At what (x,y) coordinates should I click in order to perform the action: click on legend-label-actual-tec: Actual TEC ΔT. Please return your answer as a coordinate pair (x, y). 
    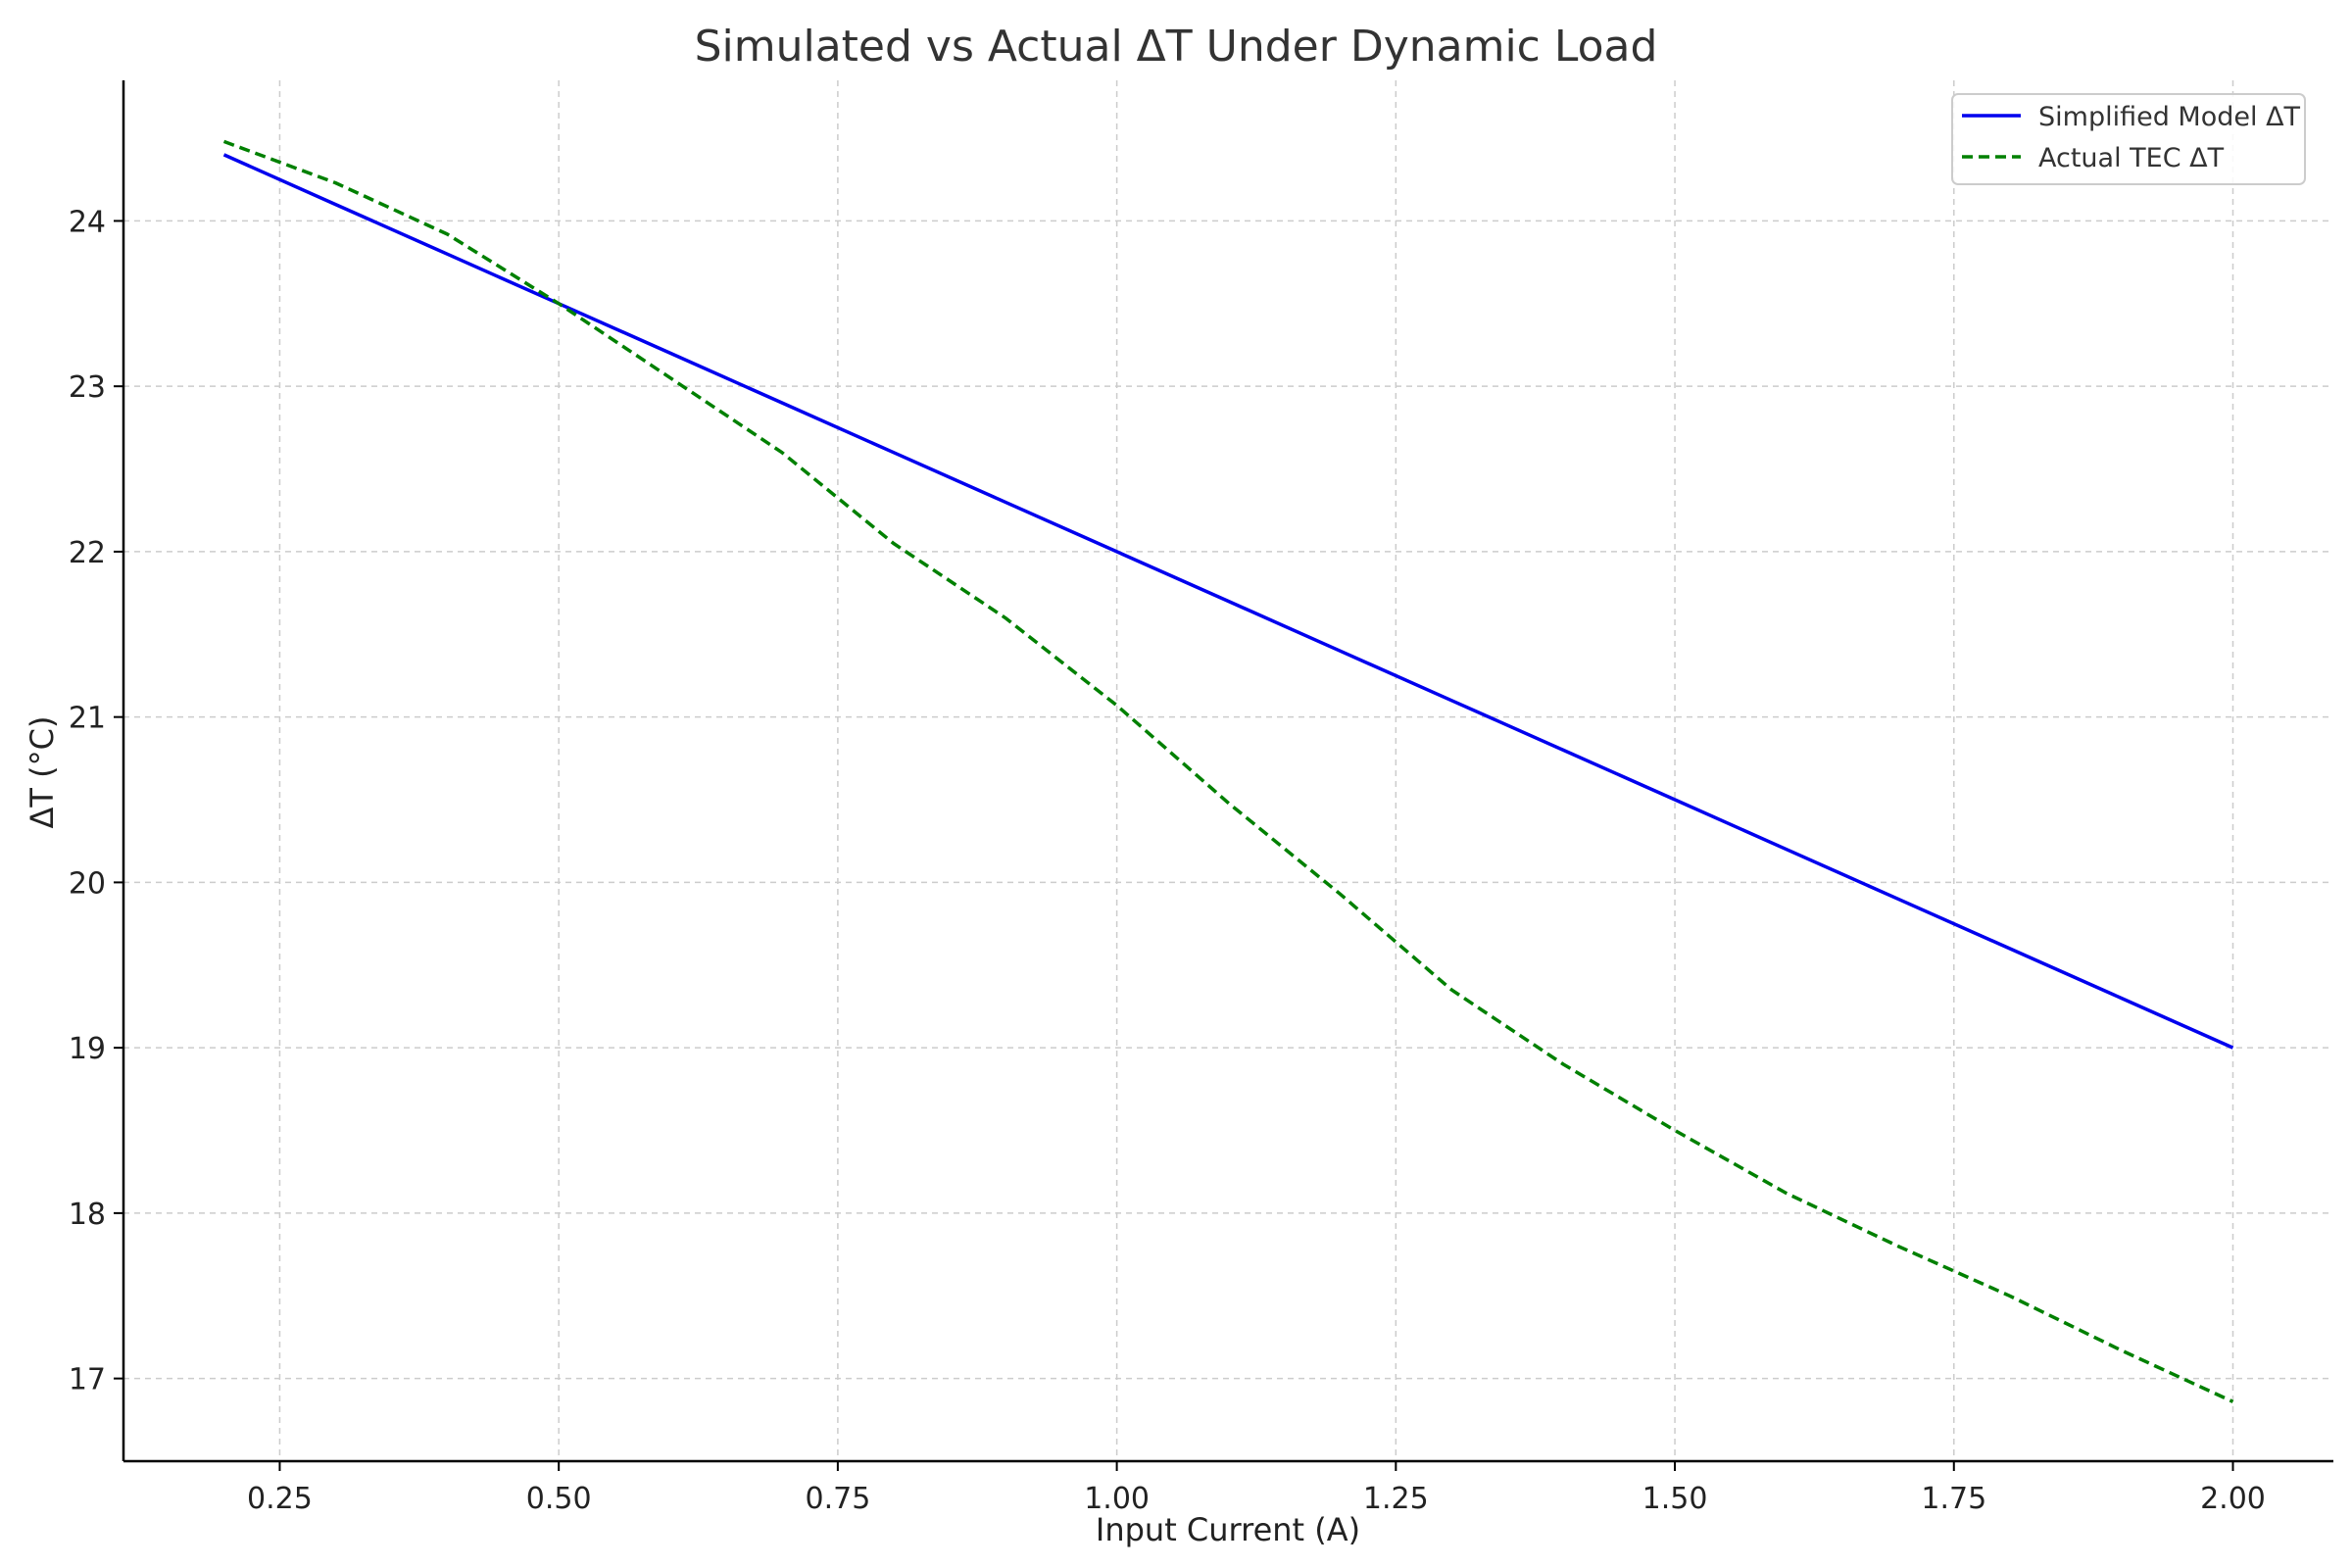
    Looking at the image, I should click on (2131, 158).